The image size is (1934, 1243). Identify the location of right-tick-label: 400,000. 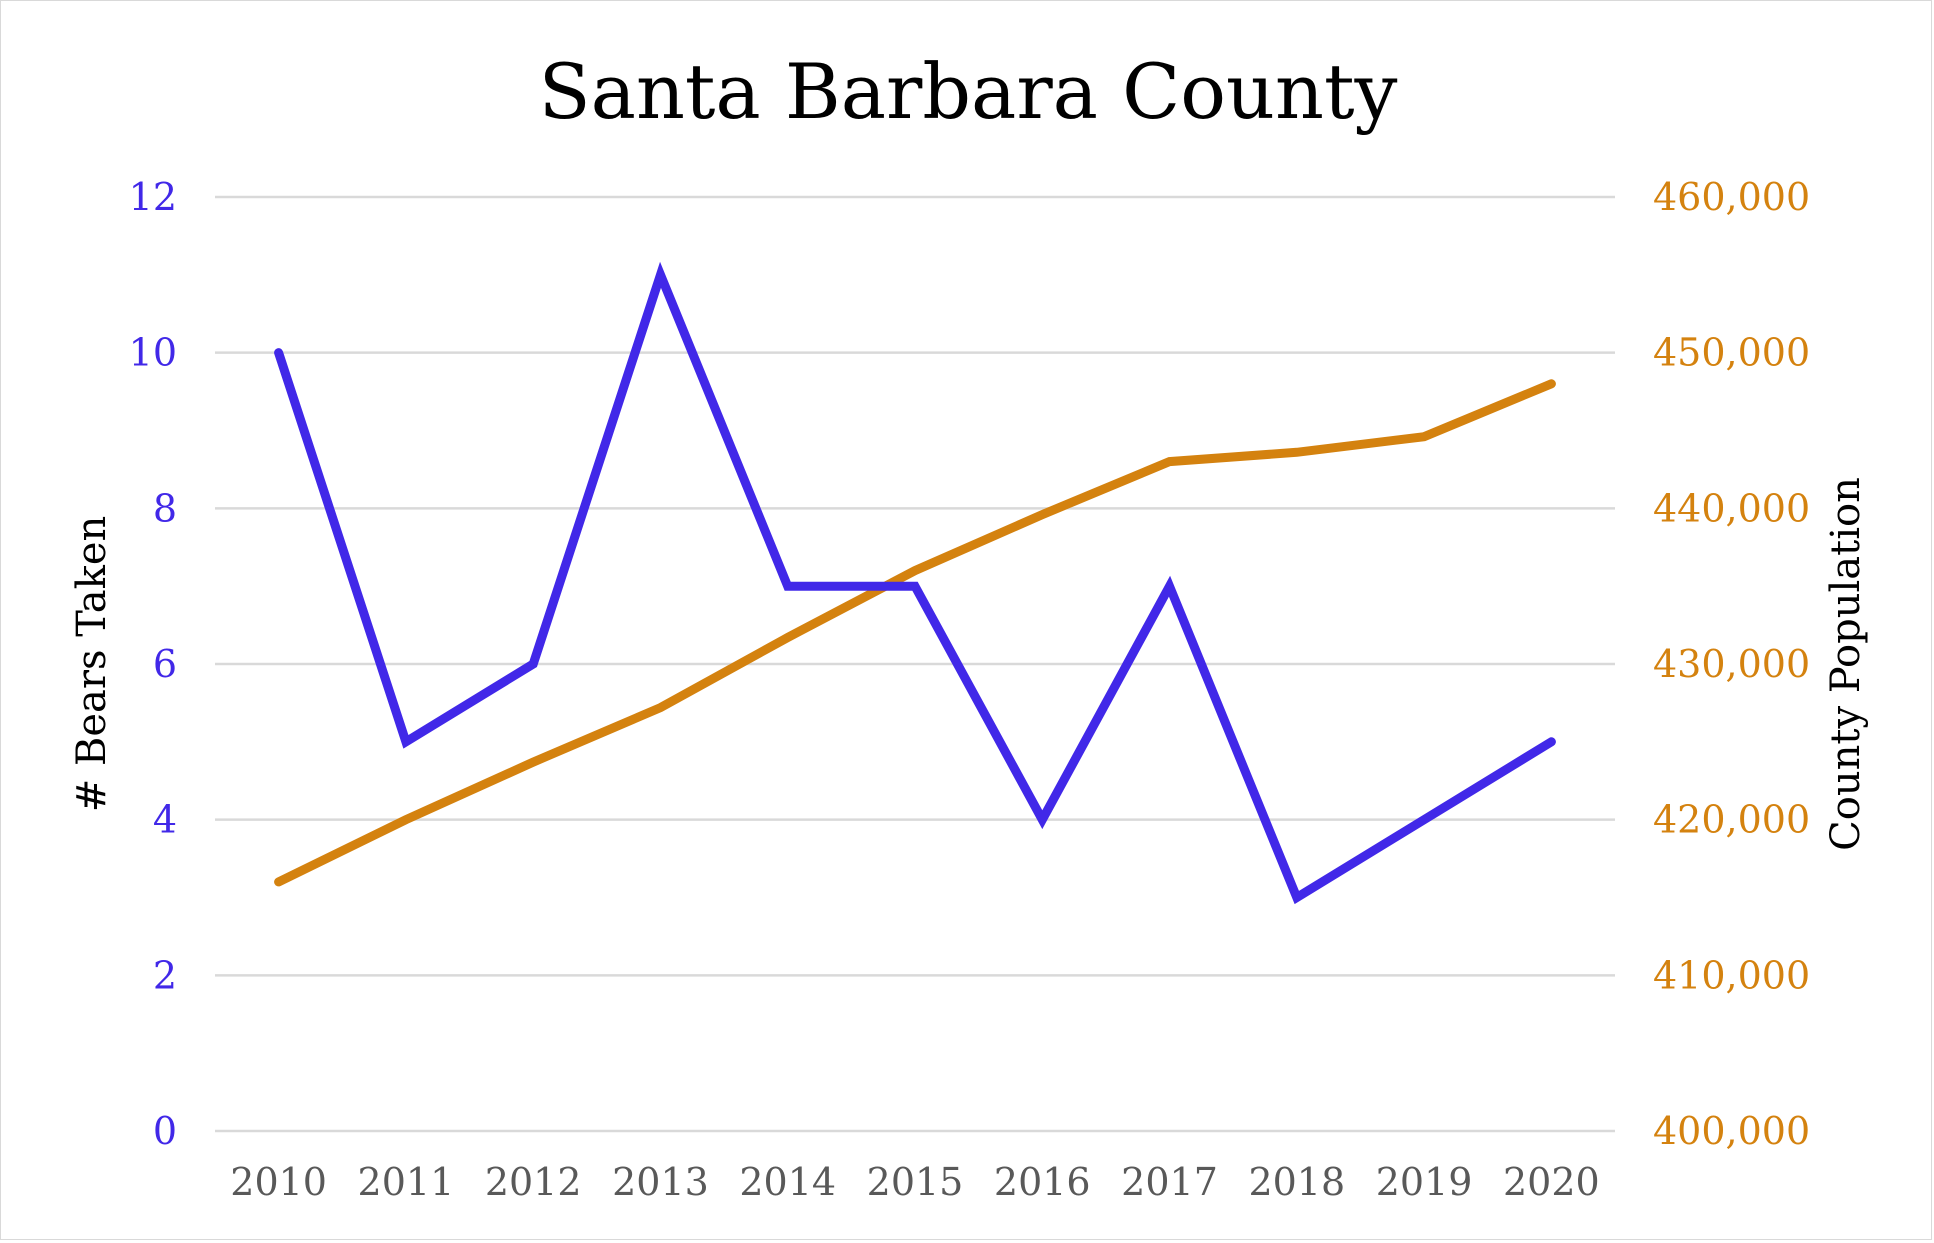
(1731, 1131).